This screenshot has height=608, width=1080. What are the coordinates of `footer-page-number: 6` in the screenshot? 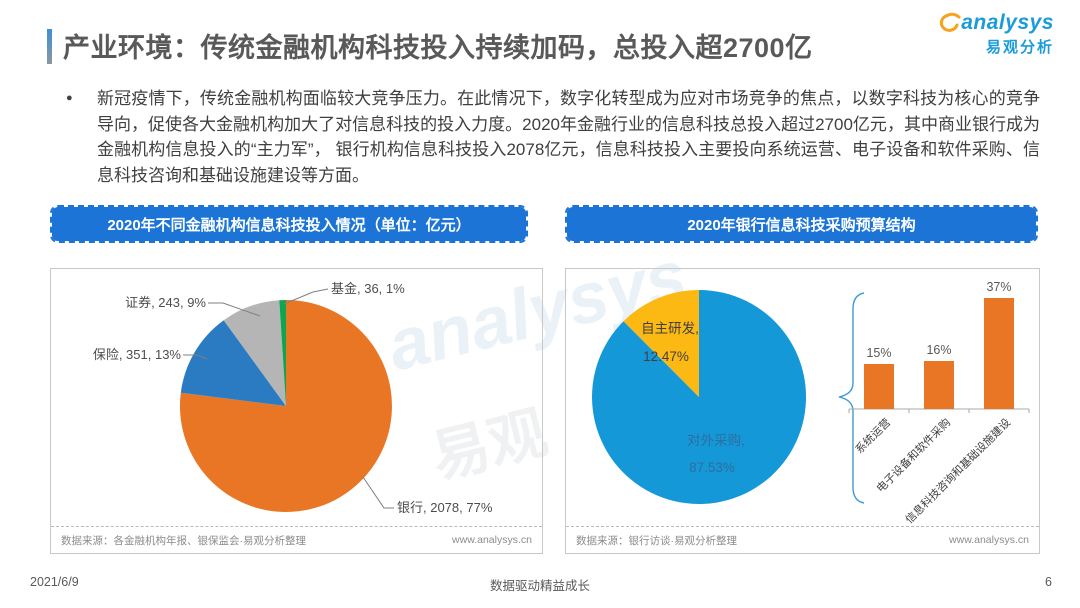 It's located at (1048, 582).